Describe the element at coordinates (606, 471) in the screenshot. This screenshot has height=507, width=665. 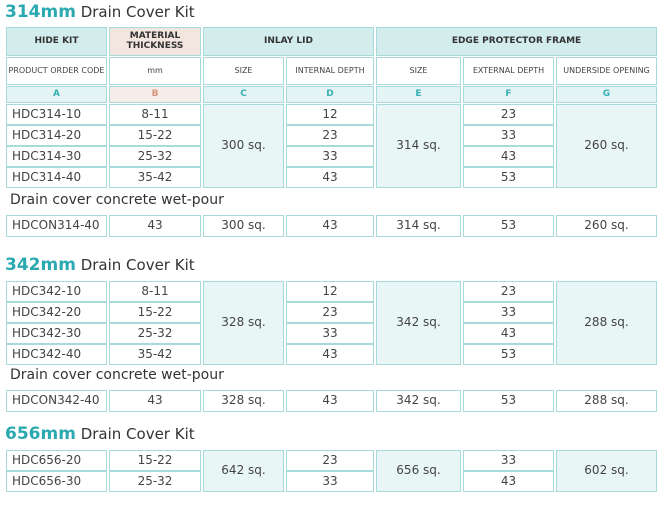
I see `merged-cell: 602 sq.` at that location.